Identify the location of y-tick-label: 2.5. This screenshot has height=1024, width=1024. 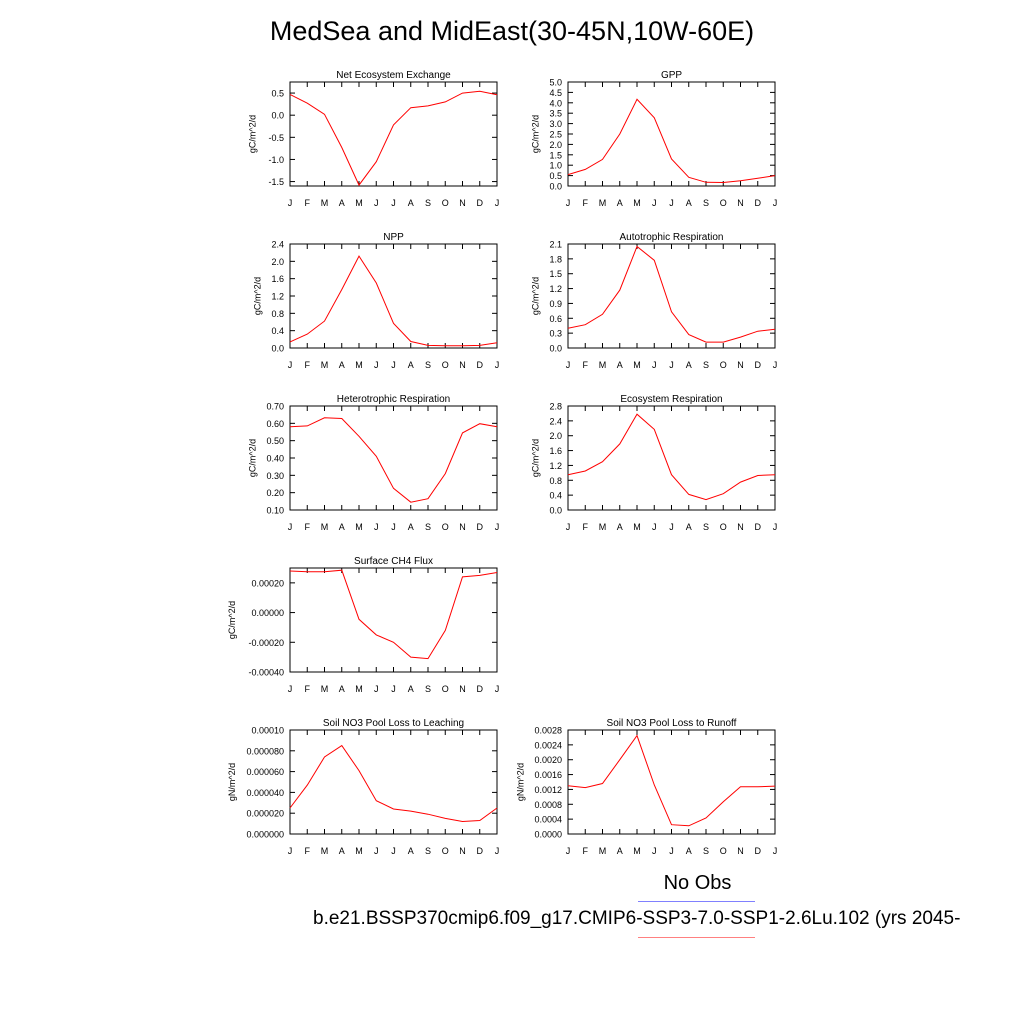
(555, 135).